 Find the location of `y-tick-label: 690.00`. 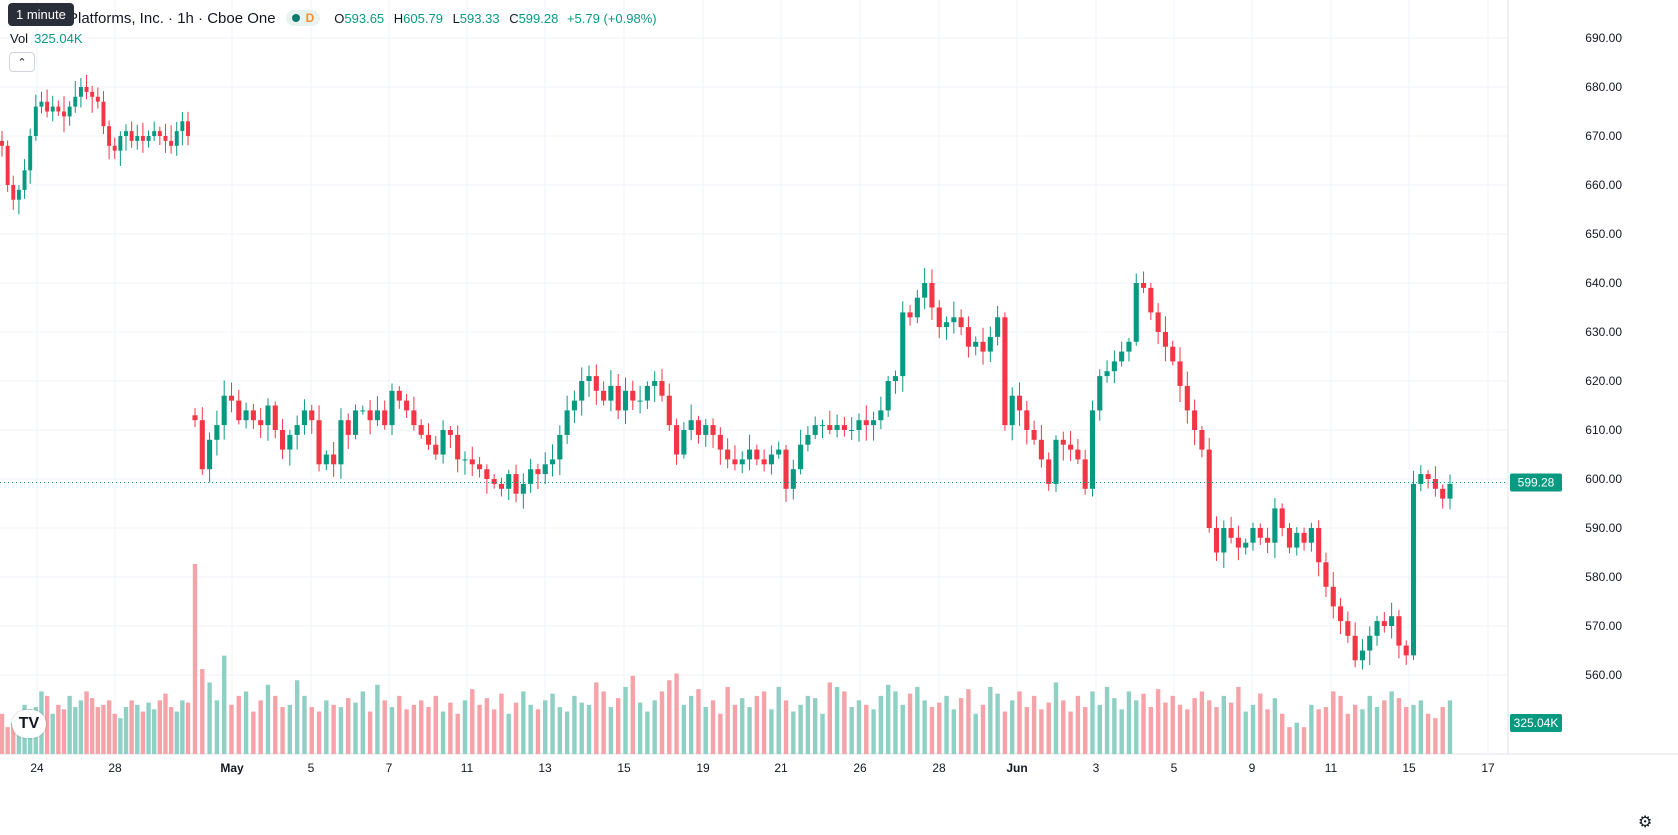

y-tick-label: 690.00 is located at coordinates (1603, 38).